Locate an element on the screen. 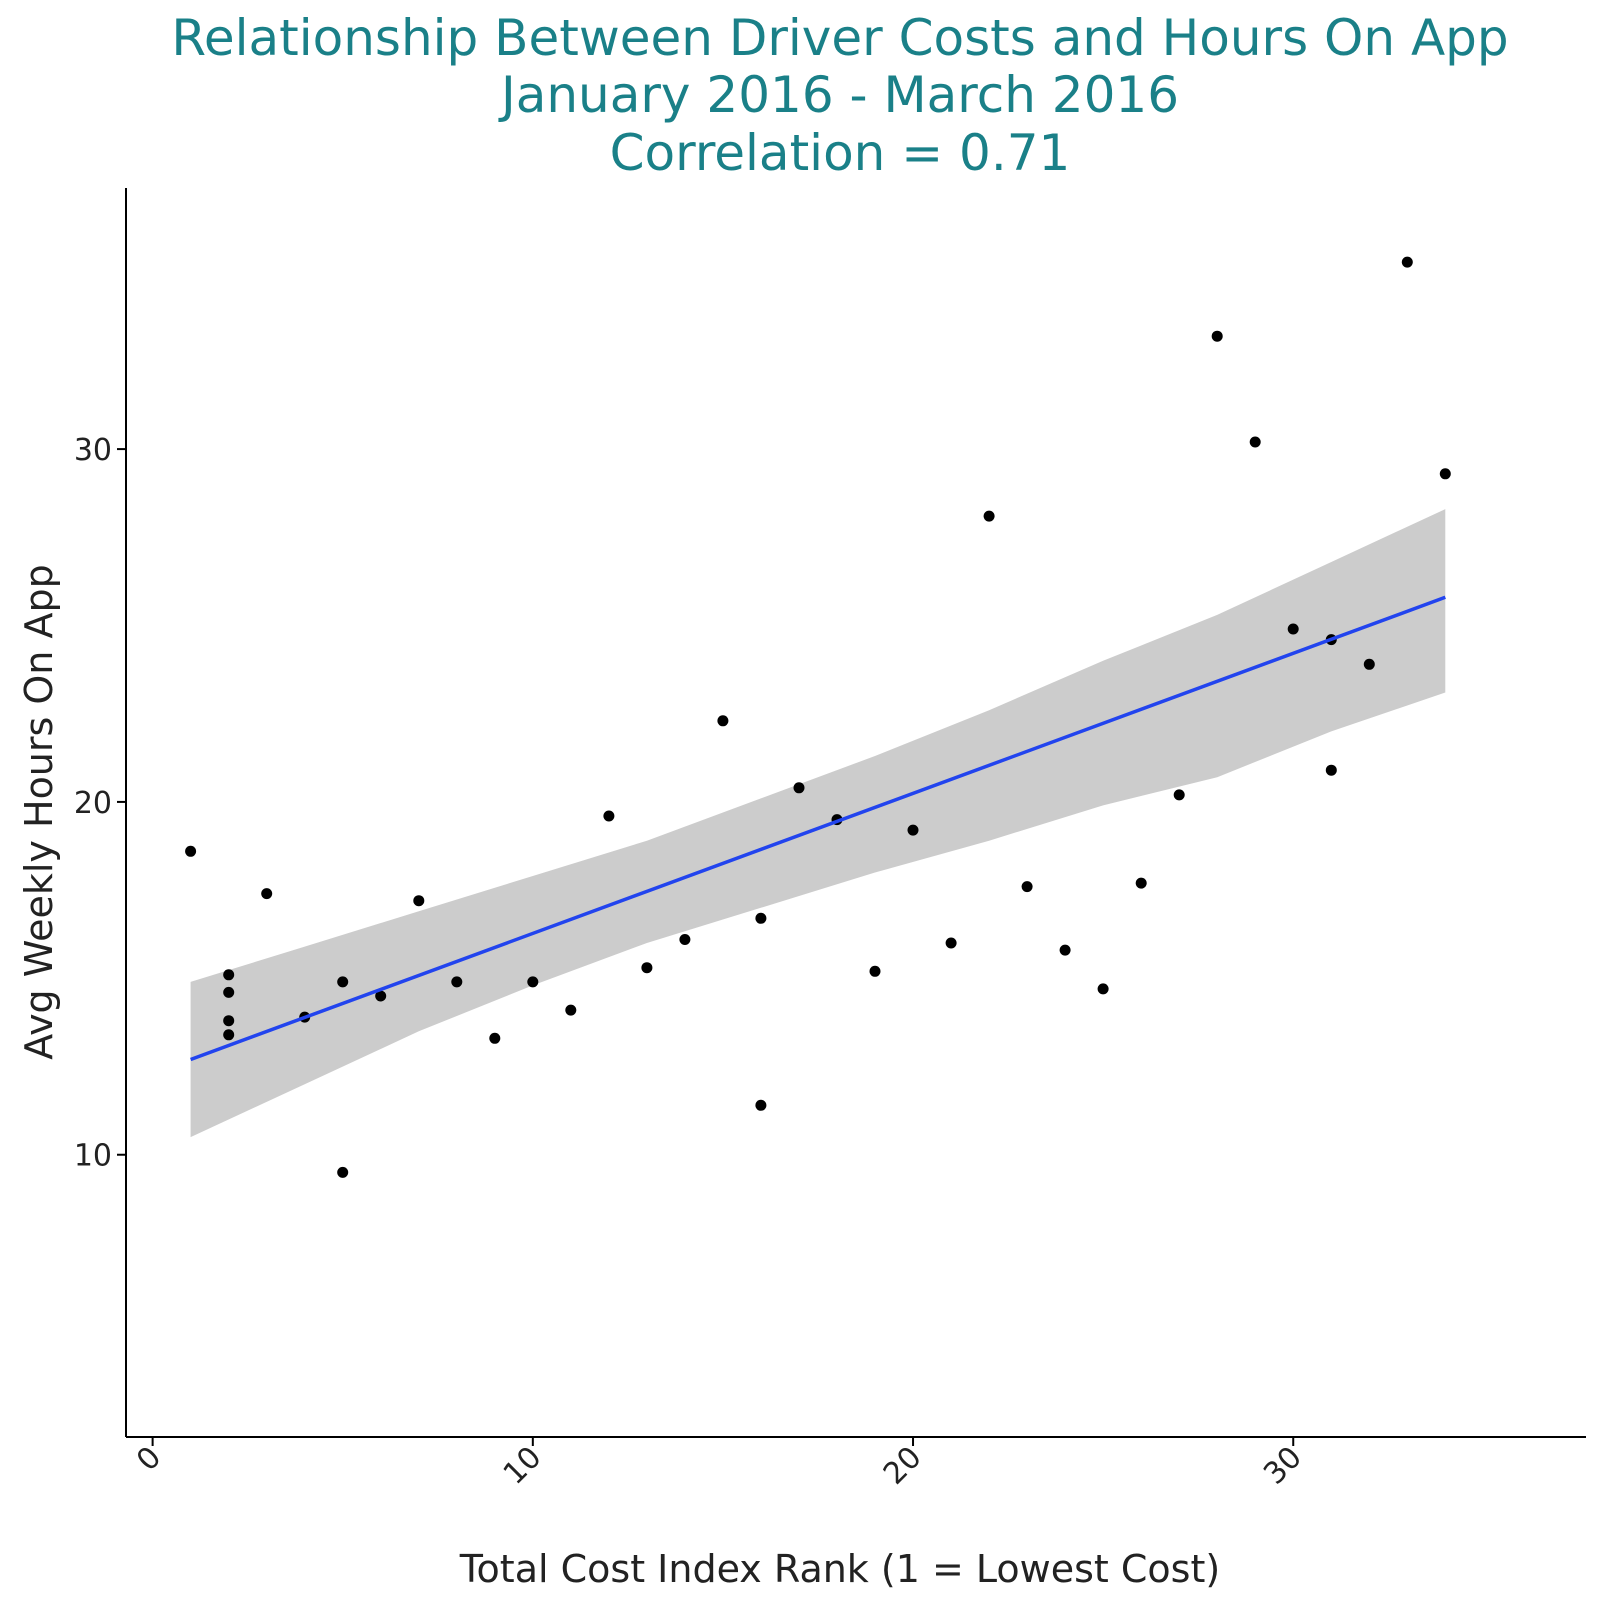 The image size is (1600, 1600). x-tick-label-20: 20 is located at coordinates (903, 1466).